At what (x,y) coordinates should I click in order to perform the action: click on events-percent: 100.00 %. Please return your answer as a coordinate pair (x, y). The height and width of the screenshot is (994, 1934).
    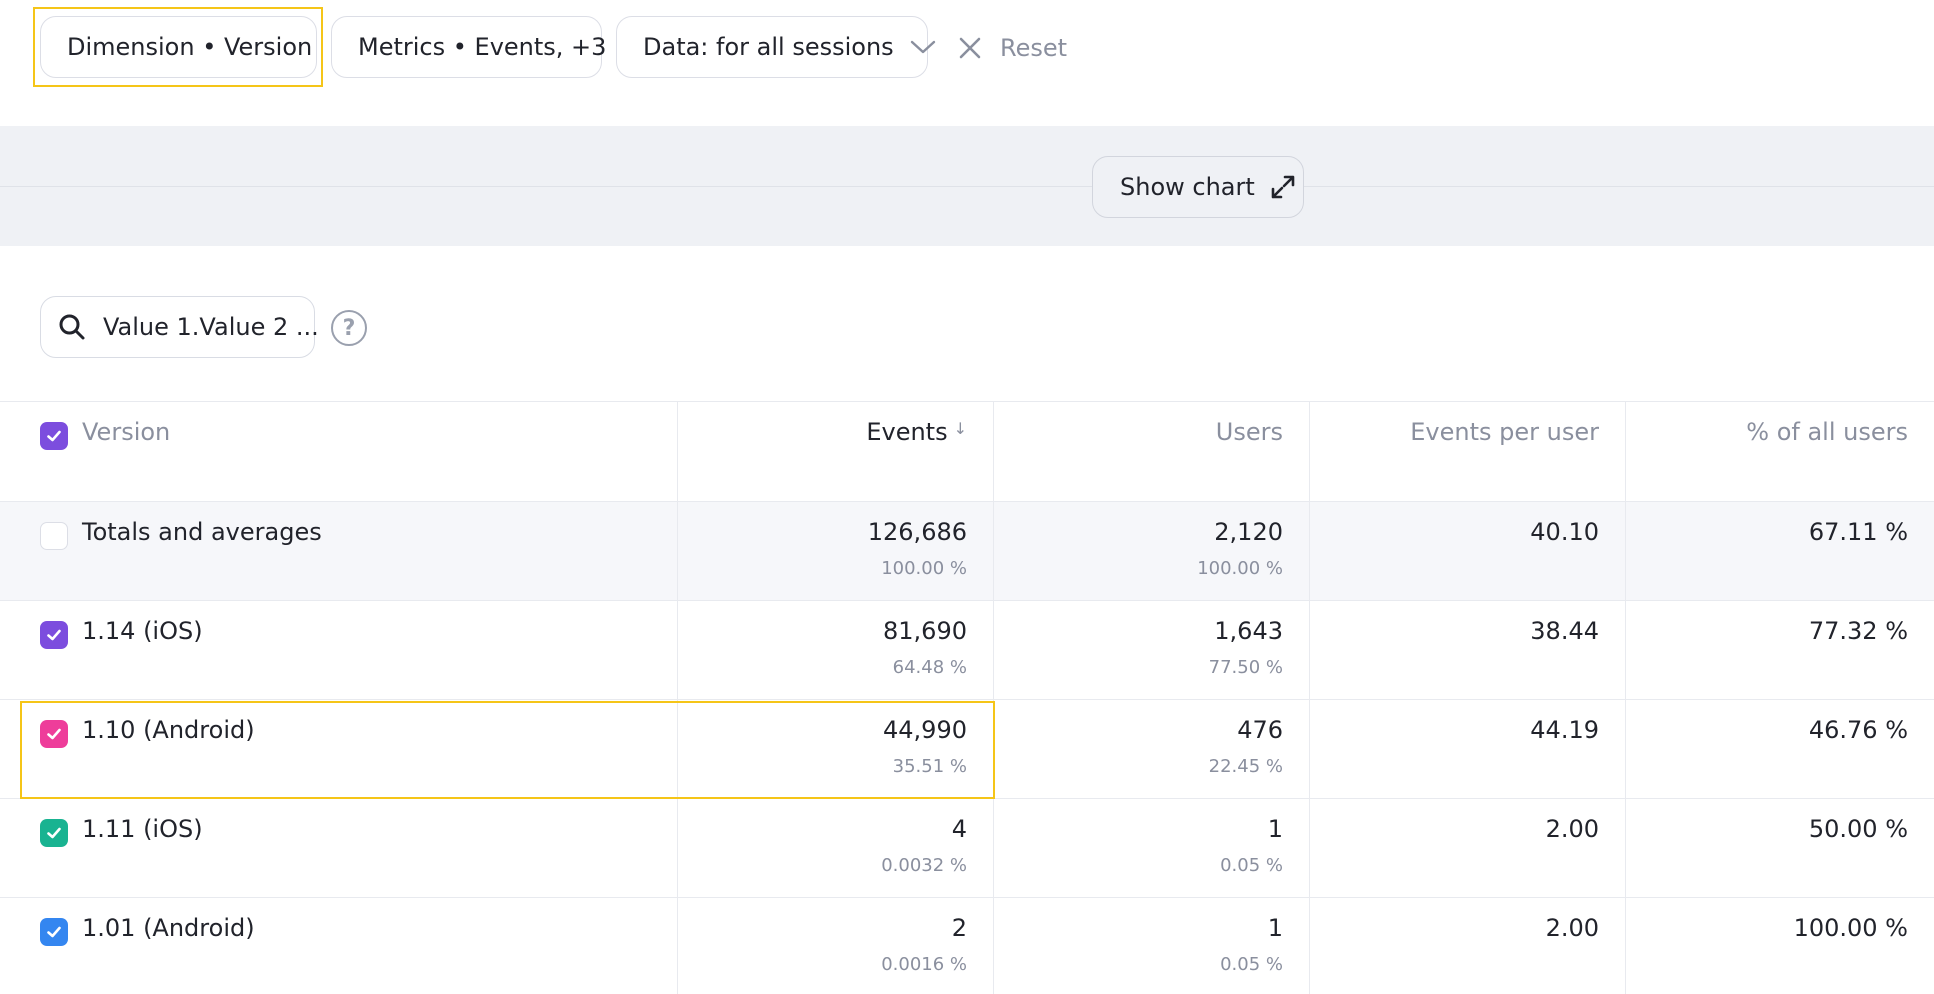
    Looking at the image, I should click on (924, 568).